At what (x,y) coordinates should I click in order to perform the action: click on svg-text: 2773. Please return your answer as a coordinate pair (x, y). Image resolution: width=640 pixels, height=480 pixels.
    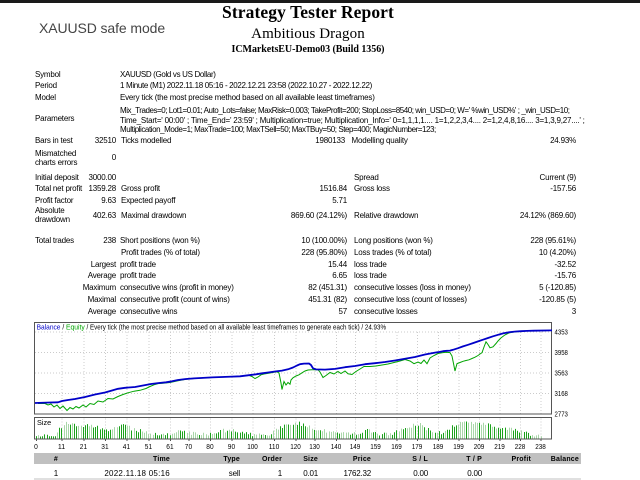
    Looking at the image, I should click on (561, 415).